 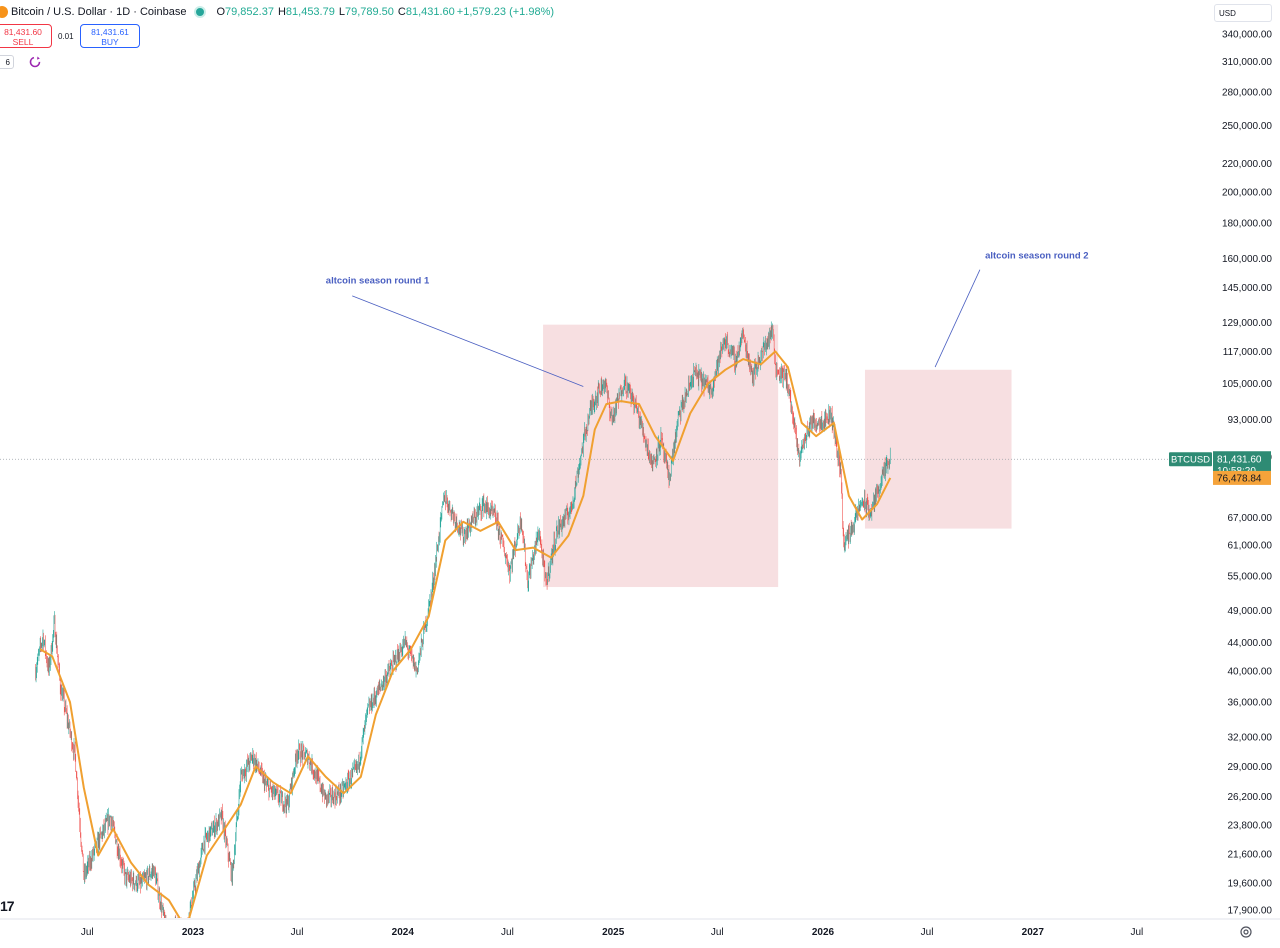 I want to click on ohlc-close-label: C, so click(x=401, y=12).